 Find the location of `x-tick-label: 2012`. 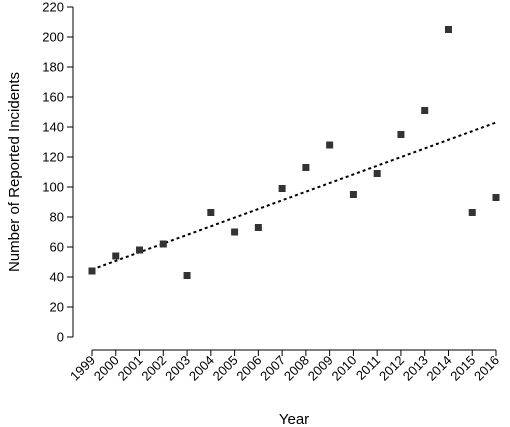

x-tick-label: 2012 is located at coordinates (391, 368).